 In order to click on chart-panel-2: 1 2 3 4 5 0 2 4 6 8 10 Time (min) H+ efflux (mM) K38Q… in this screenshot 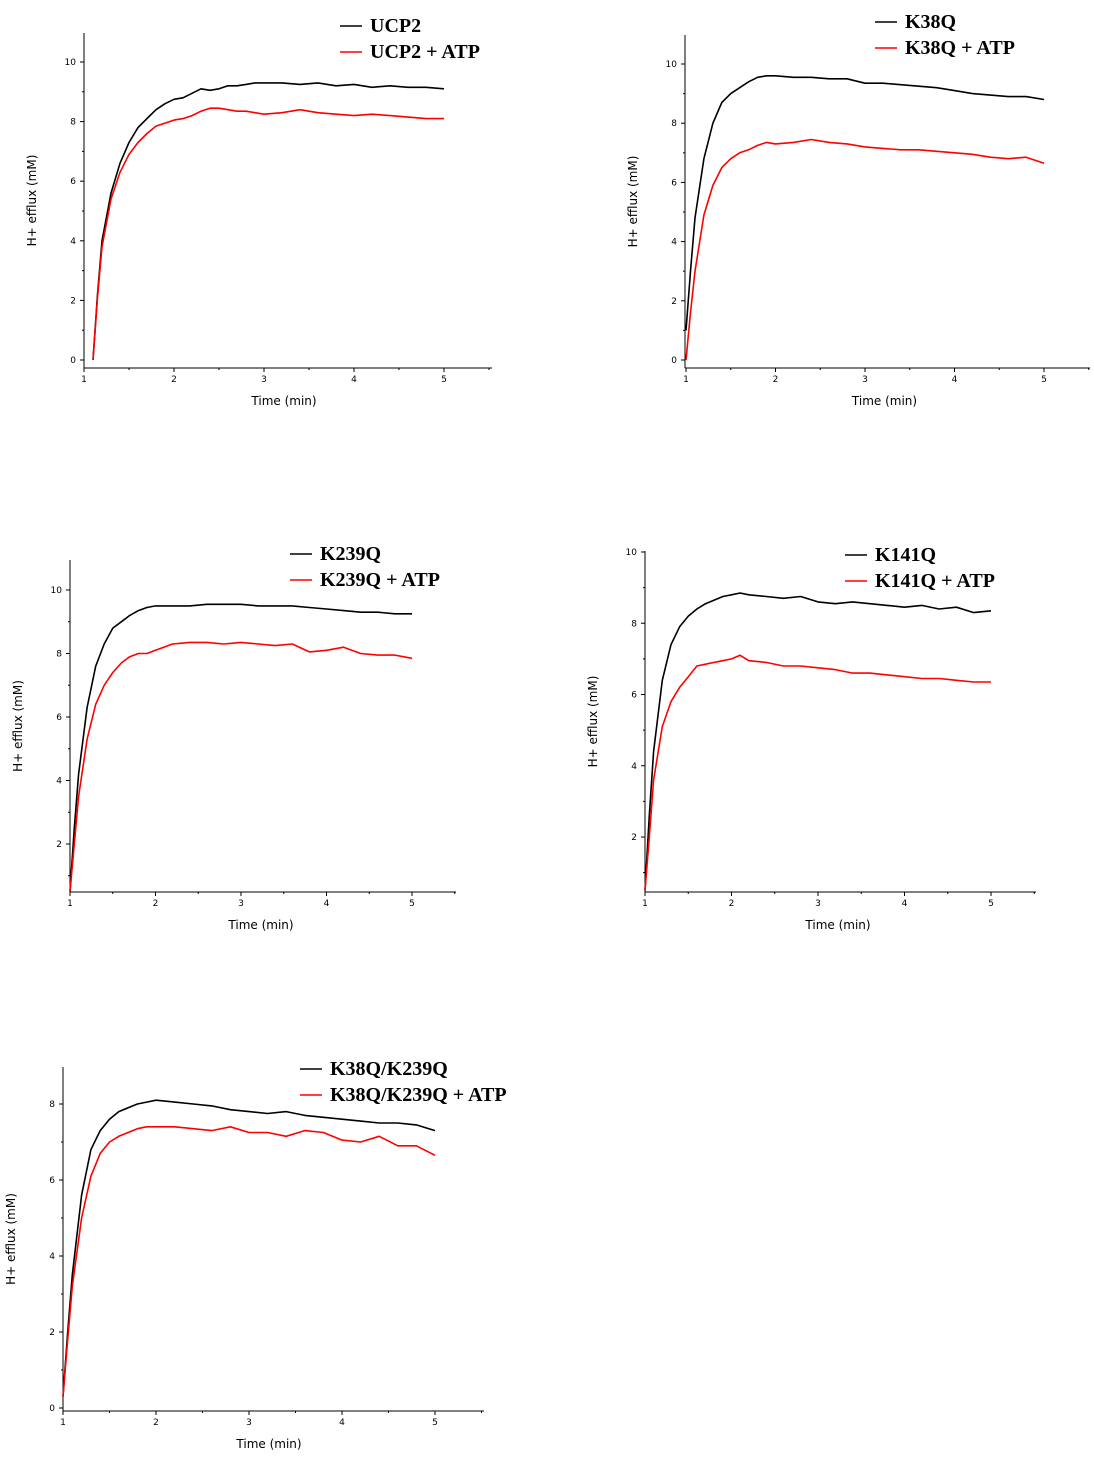, I will do `click(858, 209)`.